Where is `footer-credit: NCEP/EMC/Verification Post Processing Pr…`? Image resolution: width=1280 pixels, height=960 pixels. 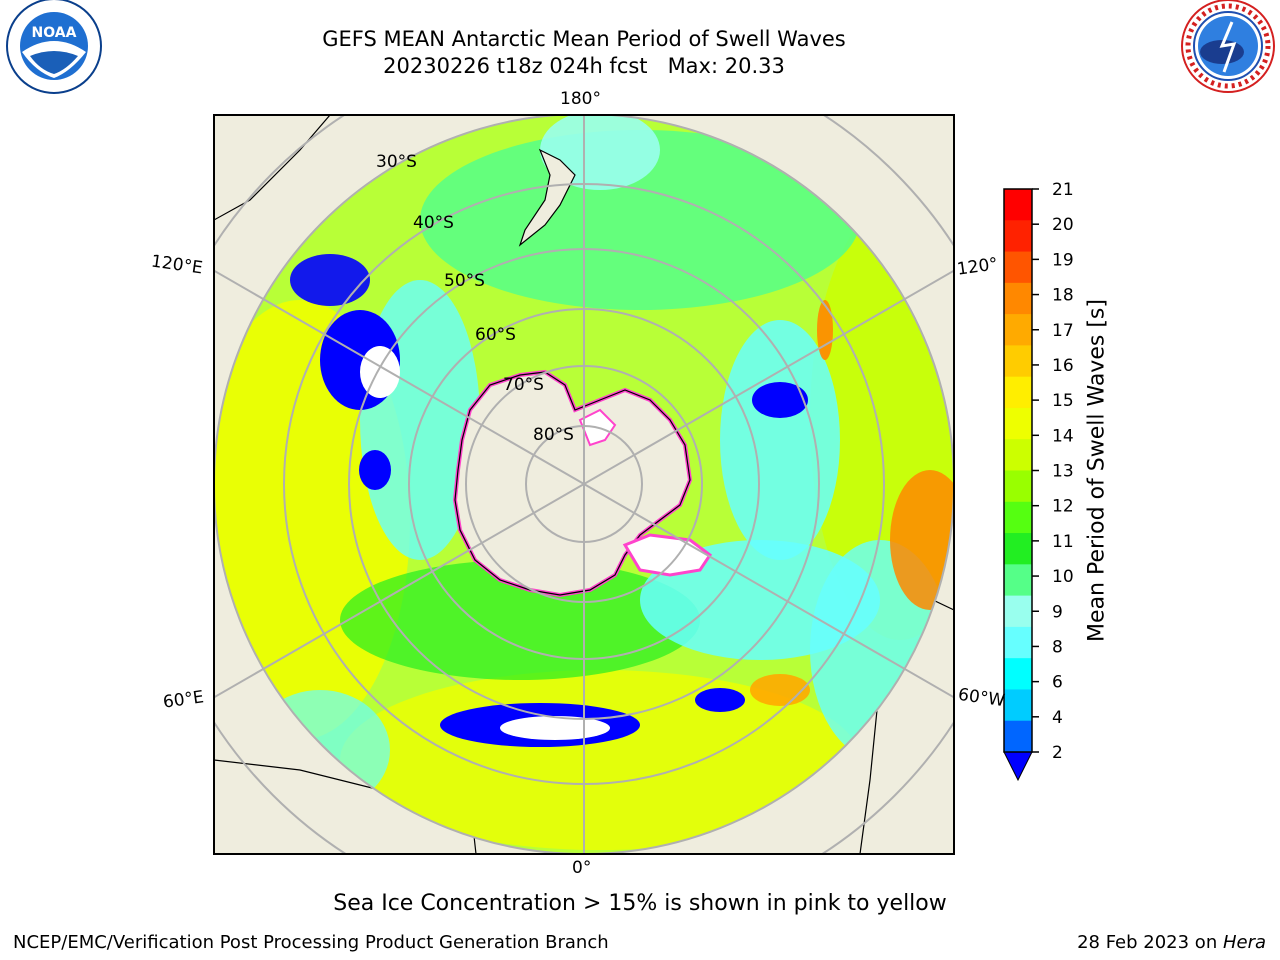 footer-credit: NCEP/EMC/Verification Post Processing Pr… is located at coordinates (311, 942).